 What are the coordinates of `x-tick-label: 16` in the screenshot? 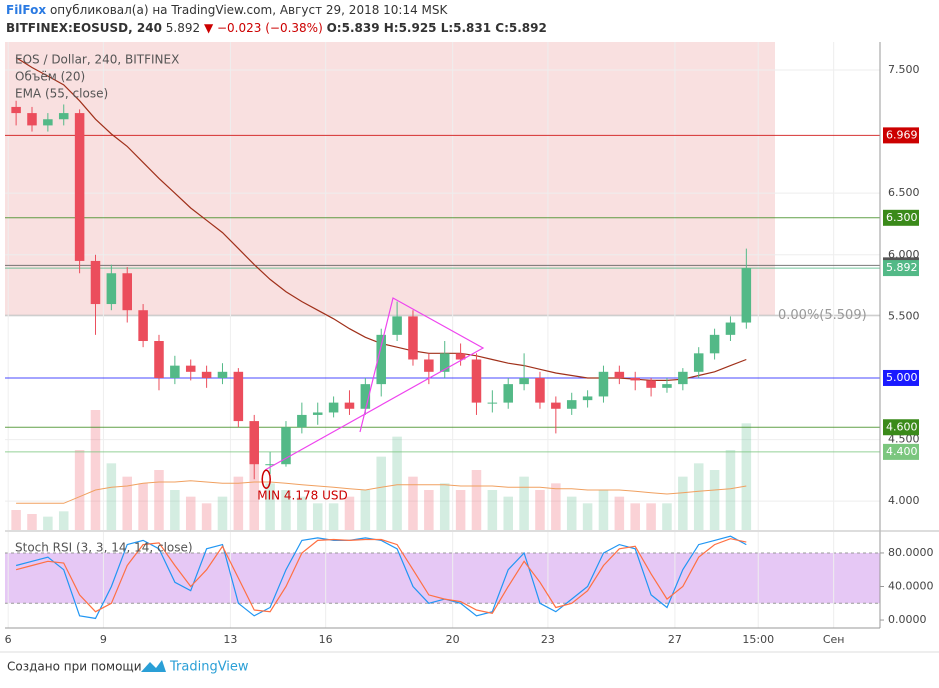 It's located at (326, 639).